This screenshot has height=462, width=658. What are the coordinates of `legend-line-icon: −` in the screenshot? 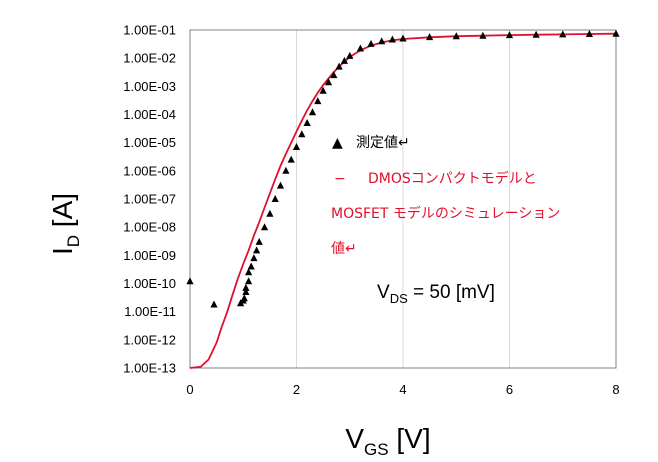 It's located at (340, 179).